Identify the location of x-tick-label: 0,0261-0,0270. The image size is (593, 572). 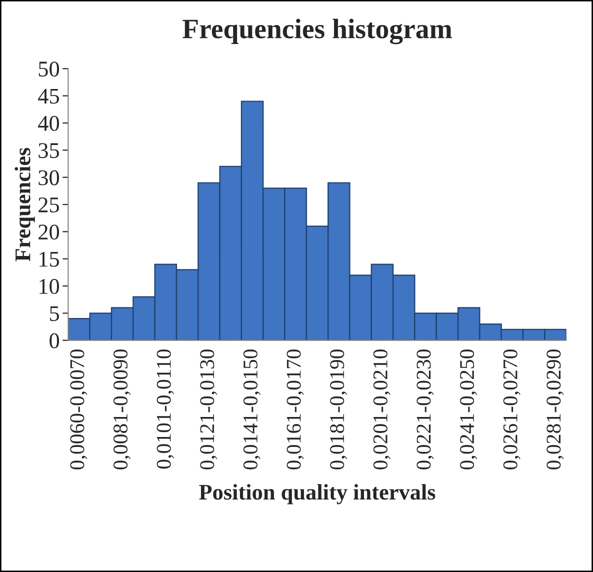
(511, 409).